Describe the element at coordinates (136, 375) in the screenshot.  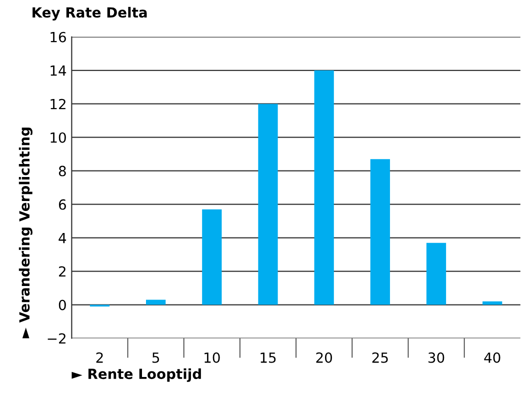
I see `x-axis-title: ► Rente Looptijd` at that location.